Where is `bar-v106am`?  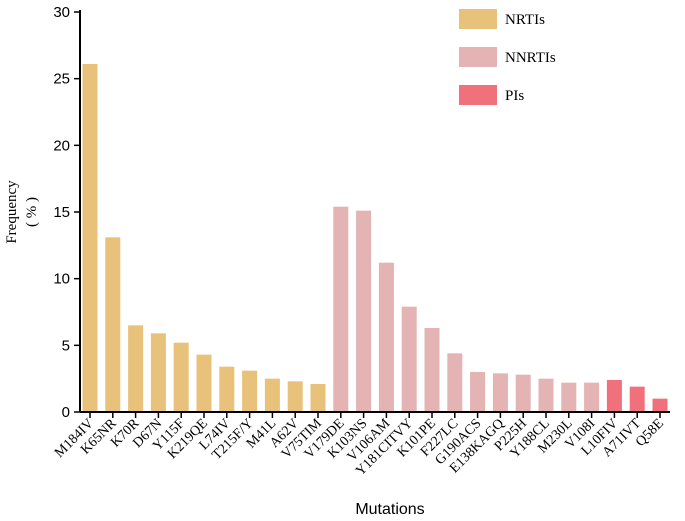
bar-v106am is located at coordinates (386, 337).